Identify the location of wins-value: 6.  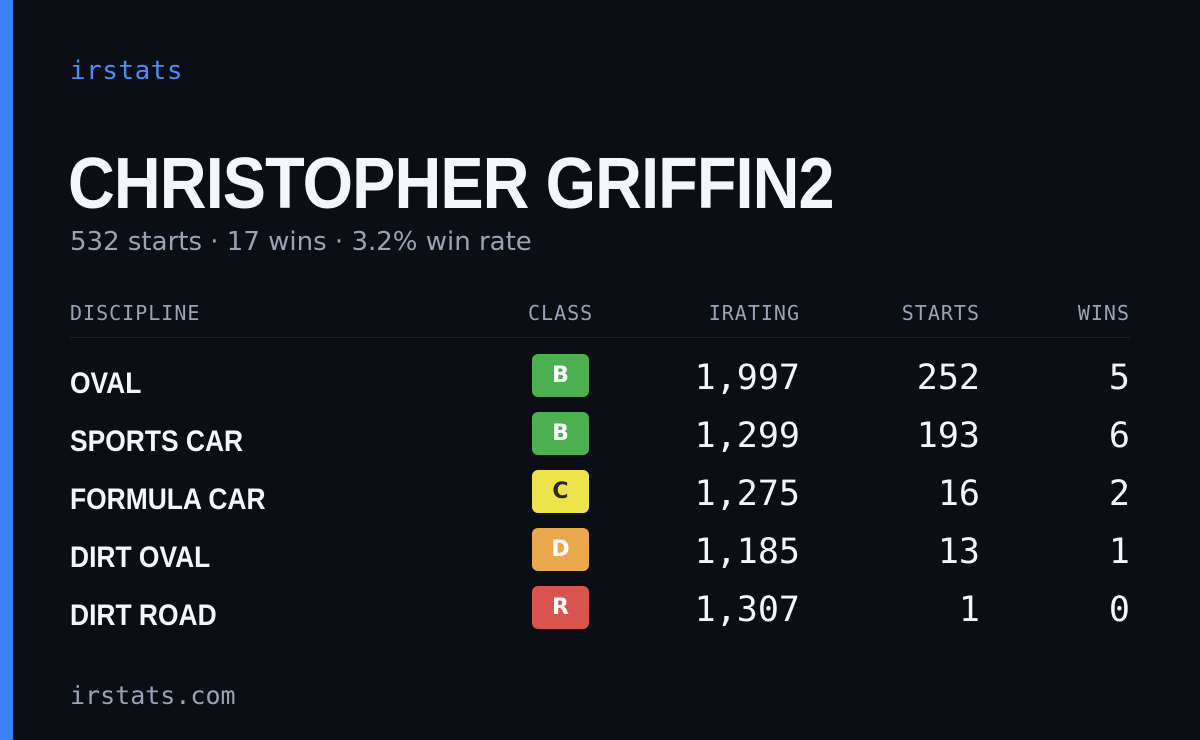
(1119, 436).